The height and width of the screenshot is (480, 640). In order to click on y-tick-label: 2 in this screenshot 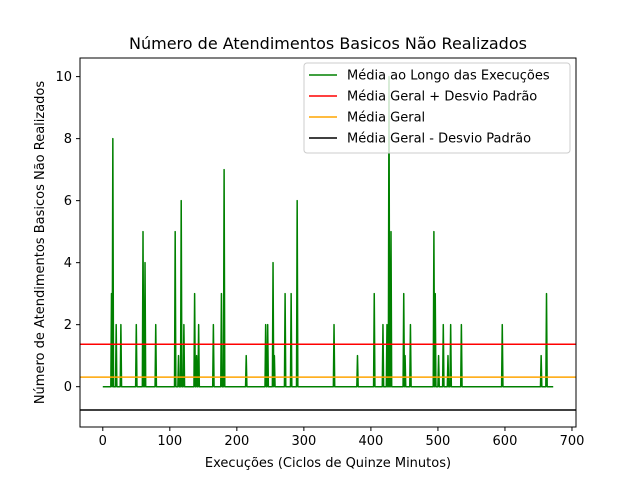, I will do `click(68, 325)`.